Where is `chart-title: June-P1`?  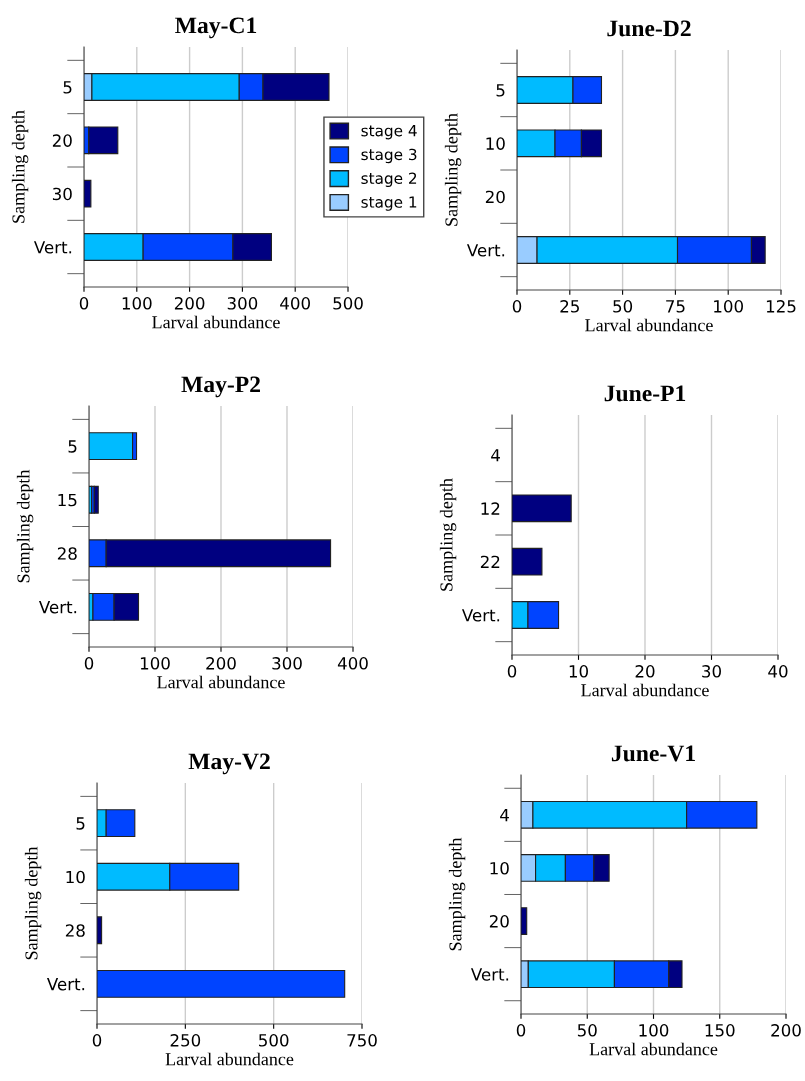 chart-title: June-P1 is located at coordinates (645, 393).